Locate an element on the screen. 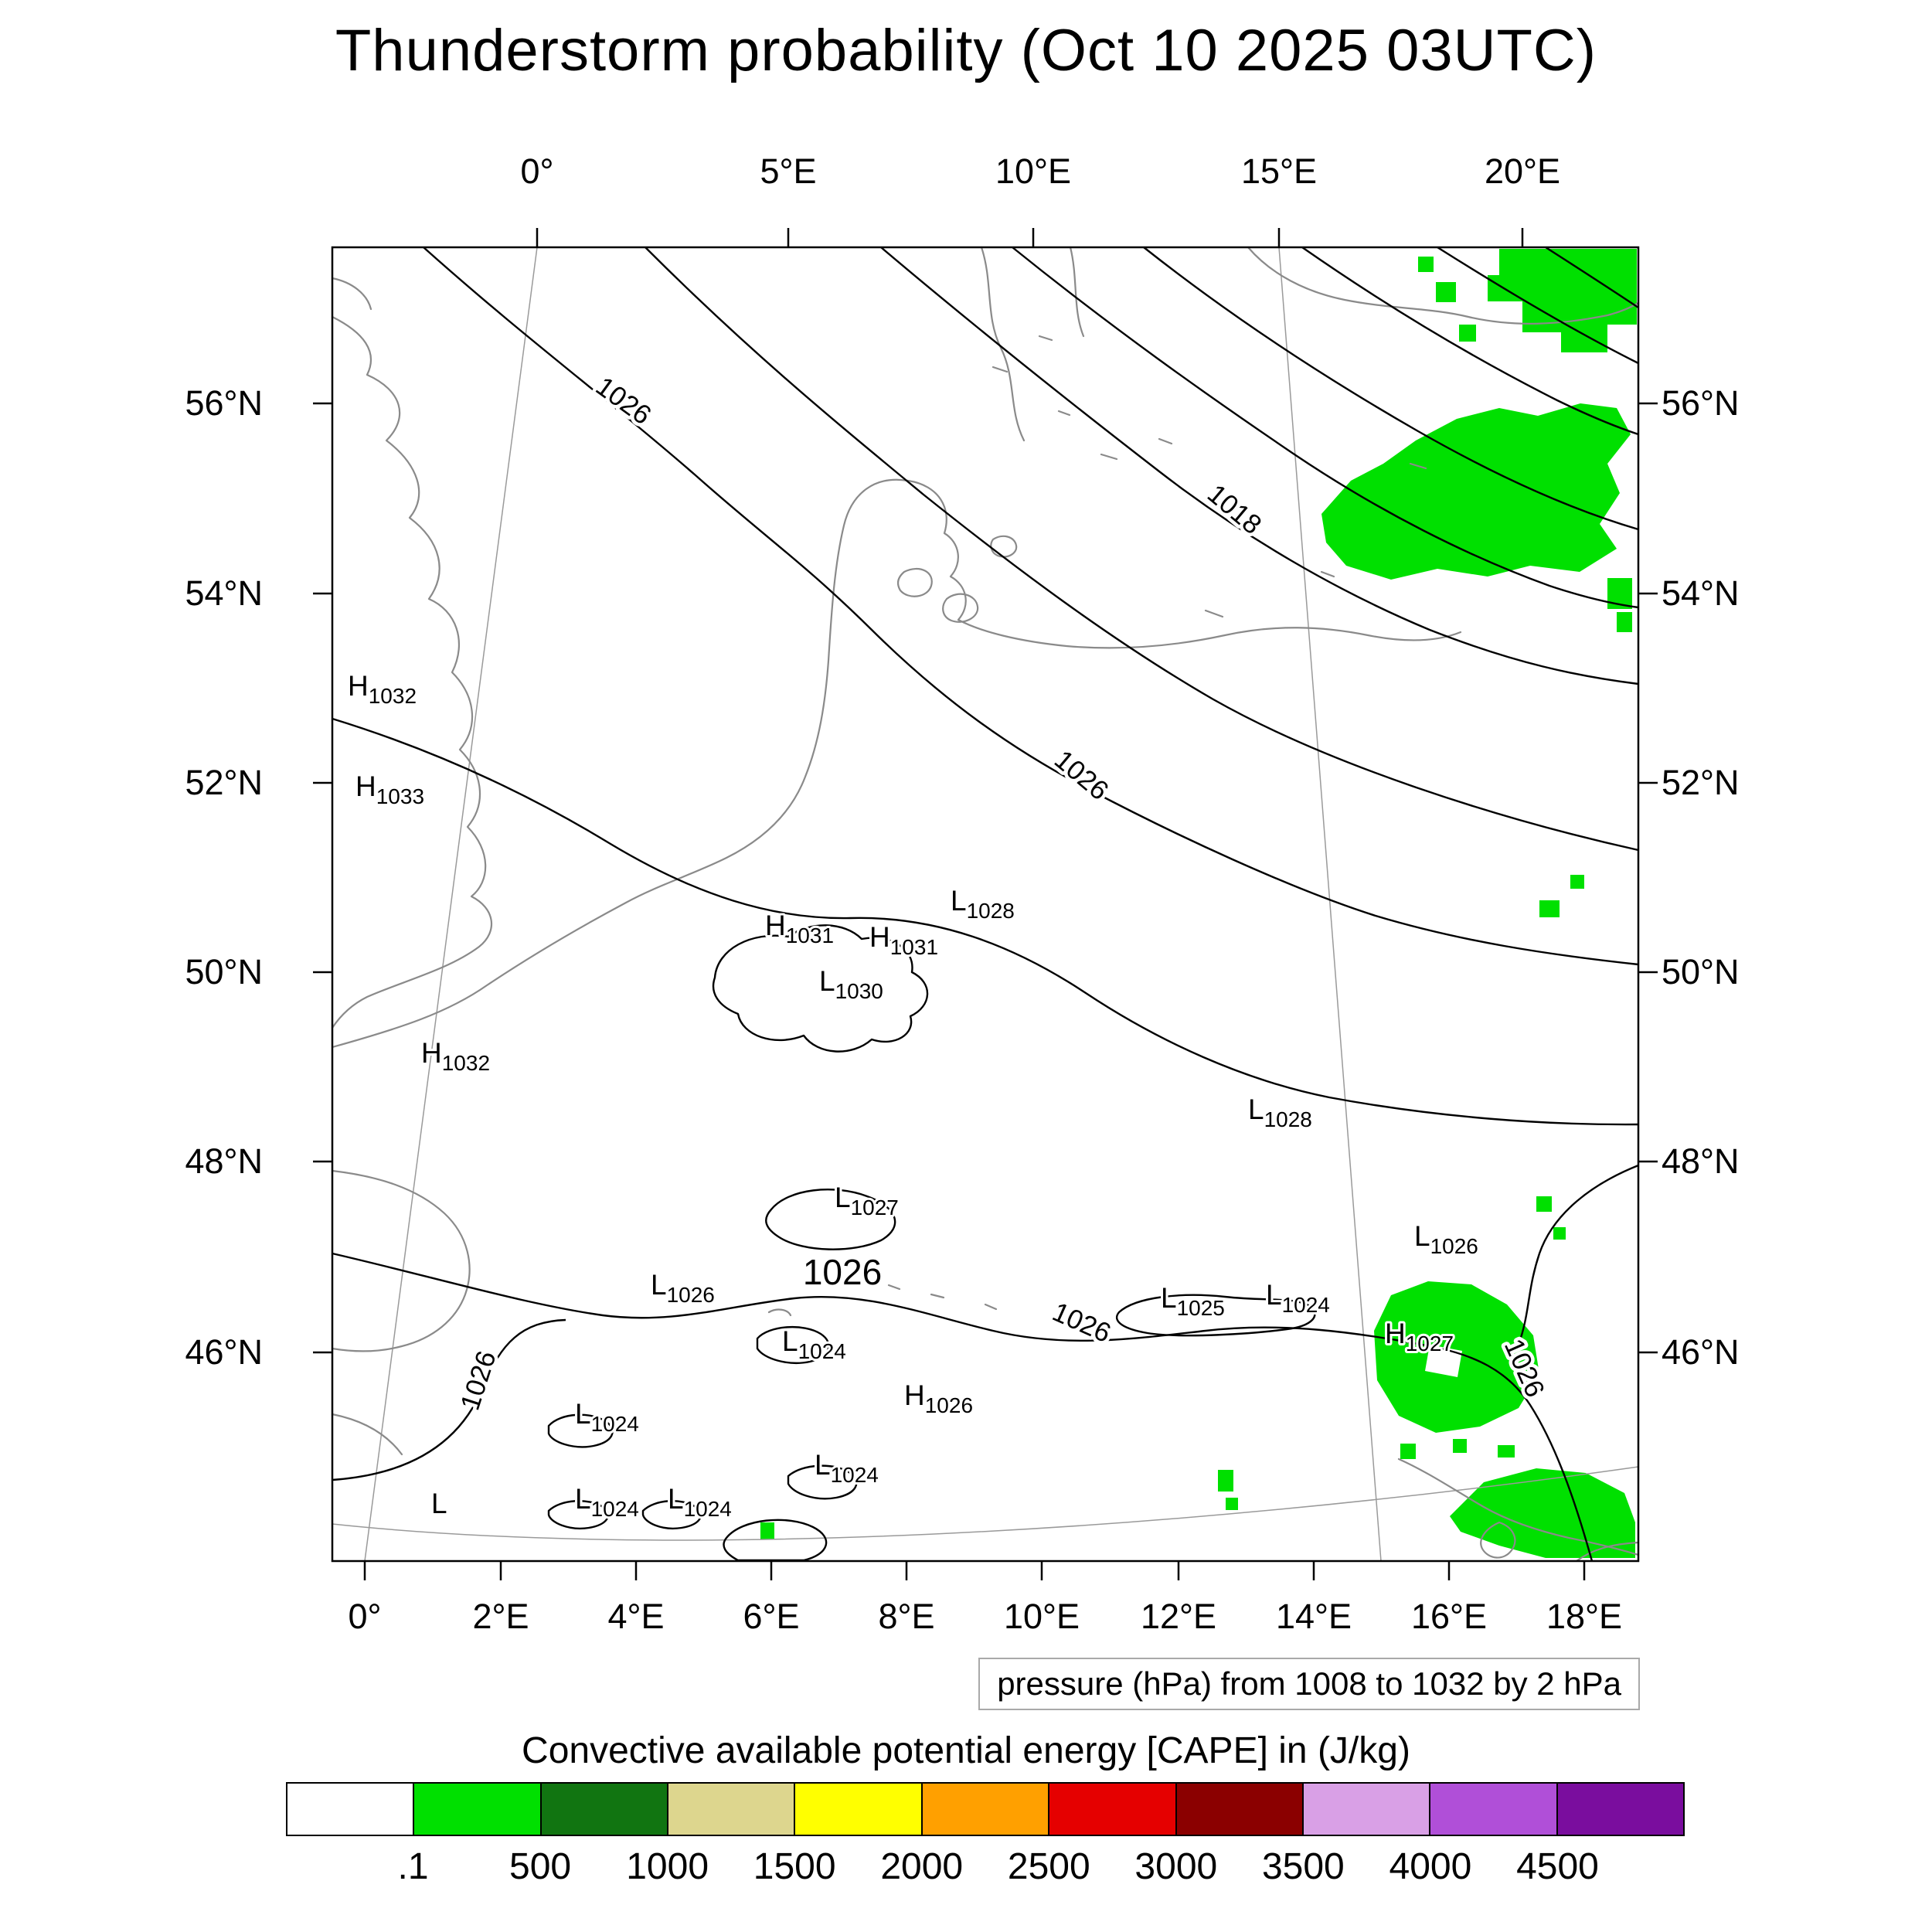 Image resolution: width=1932 pixels, height=1932 pixels. colorbar-tick-label: 3500 is located at coordinates (1303, 1867).